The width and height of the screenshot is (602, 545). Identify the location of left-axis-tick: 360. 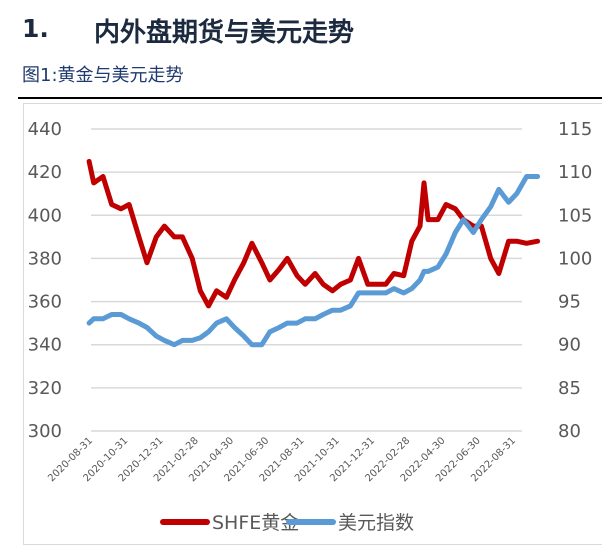
(45, 302).